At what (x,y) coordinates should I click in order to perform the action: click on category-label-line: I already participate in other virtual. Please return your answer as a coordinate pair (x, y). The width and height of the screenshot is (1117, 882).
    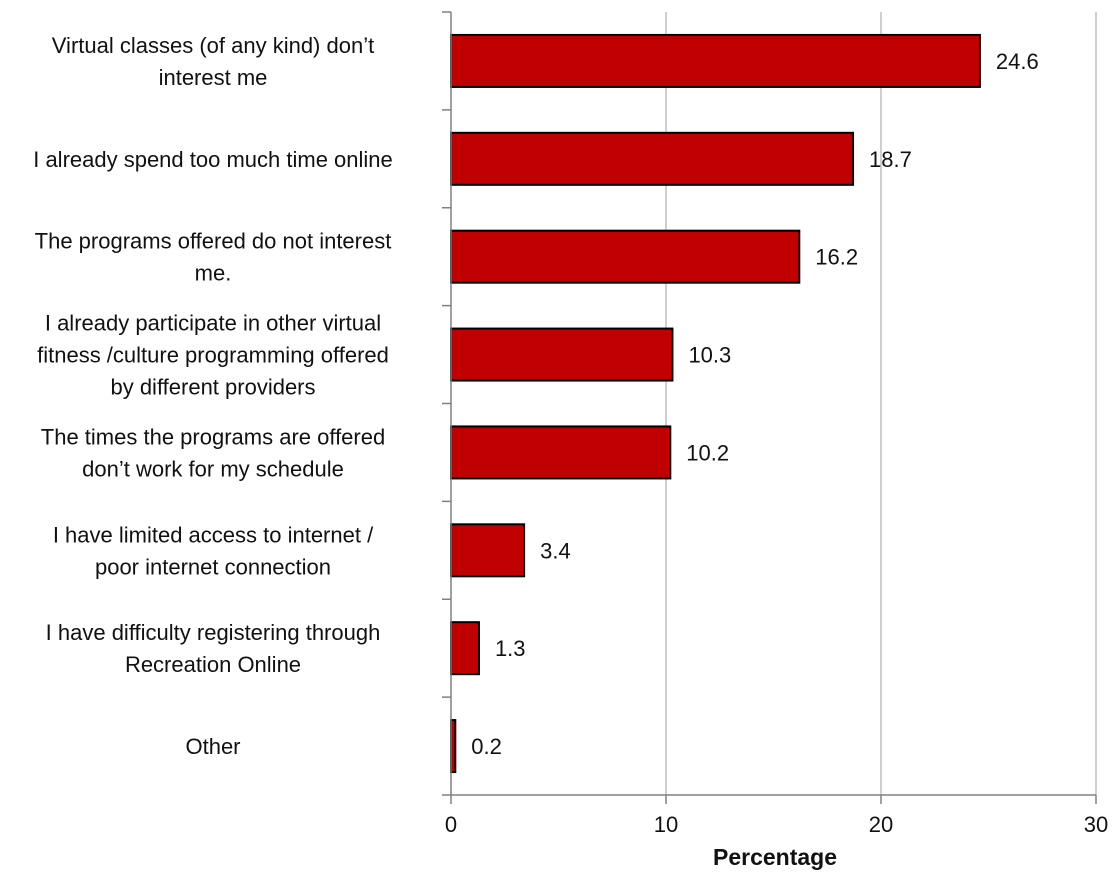
    Looking at the image, I should click on (213, 323).